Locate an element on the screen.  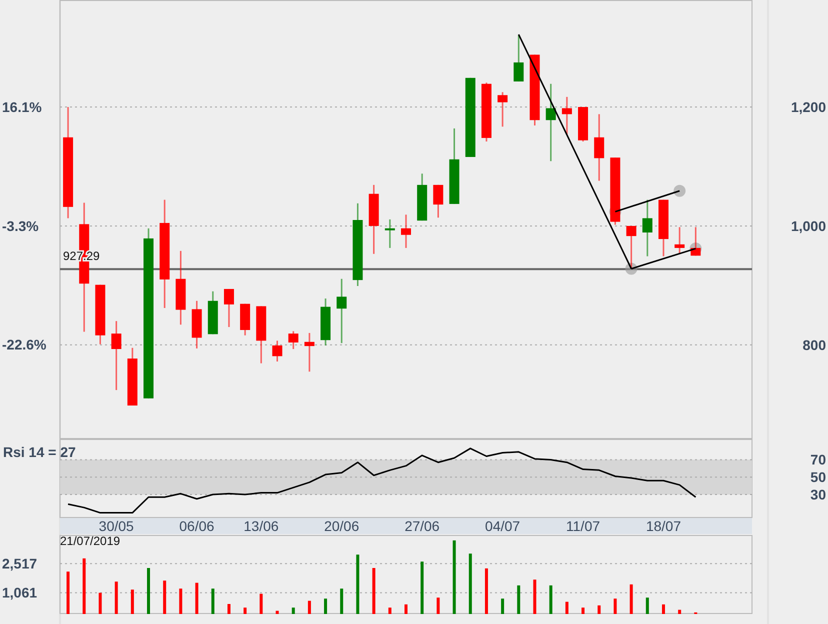
y-tick-label: 70 is located at coordinates (818, 460).